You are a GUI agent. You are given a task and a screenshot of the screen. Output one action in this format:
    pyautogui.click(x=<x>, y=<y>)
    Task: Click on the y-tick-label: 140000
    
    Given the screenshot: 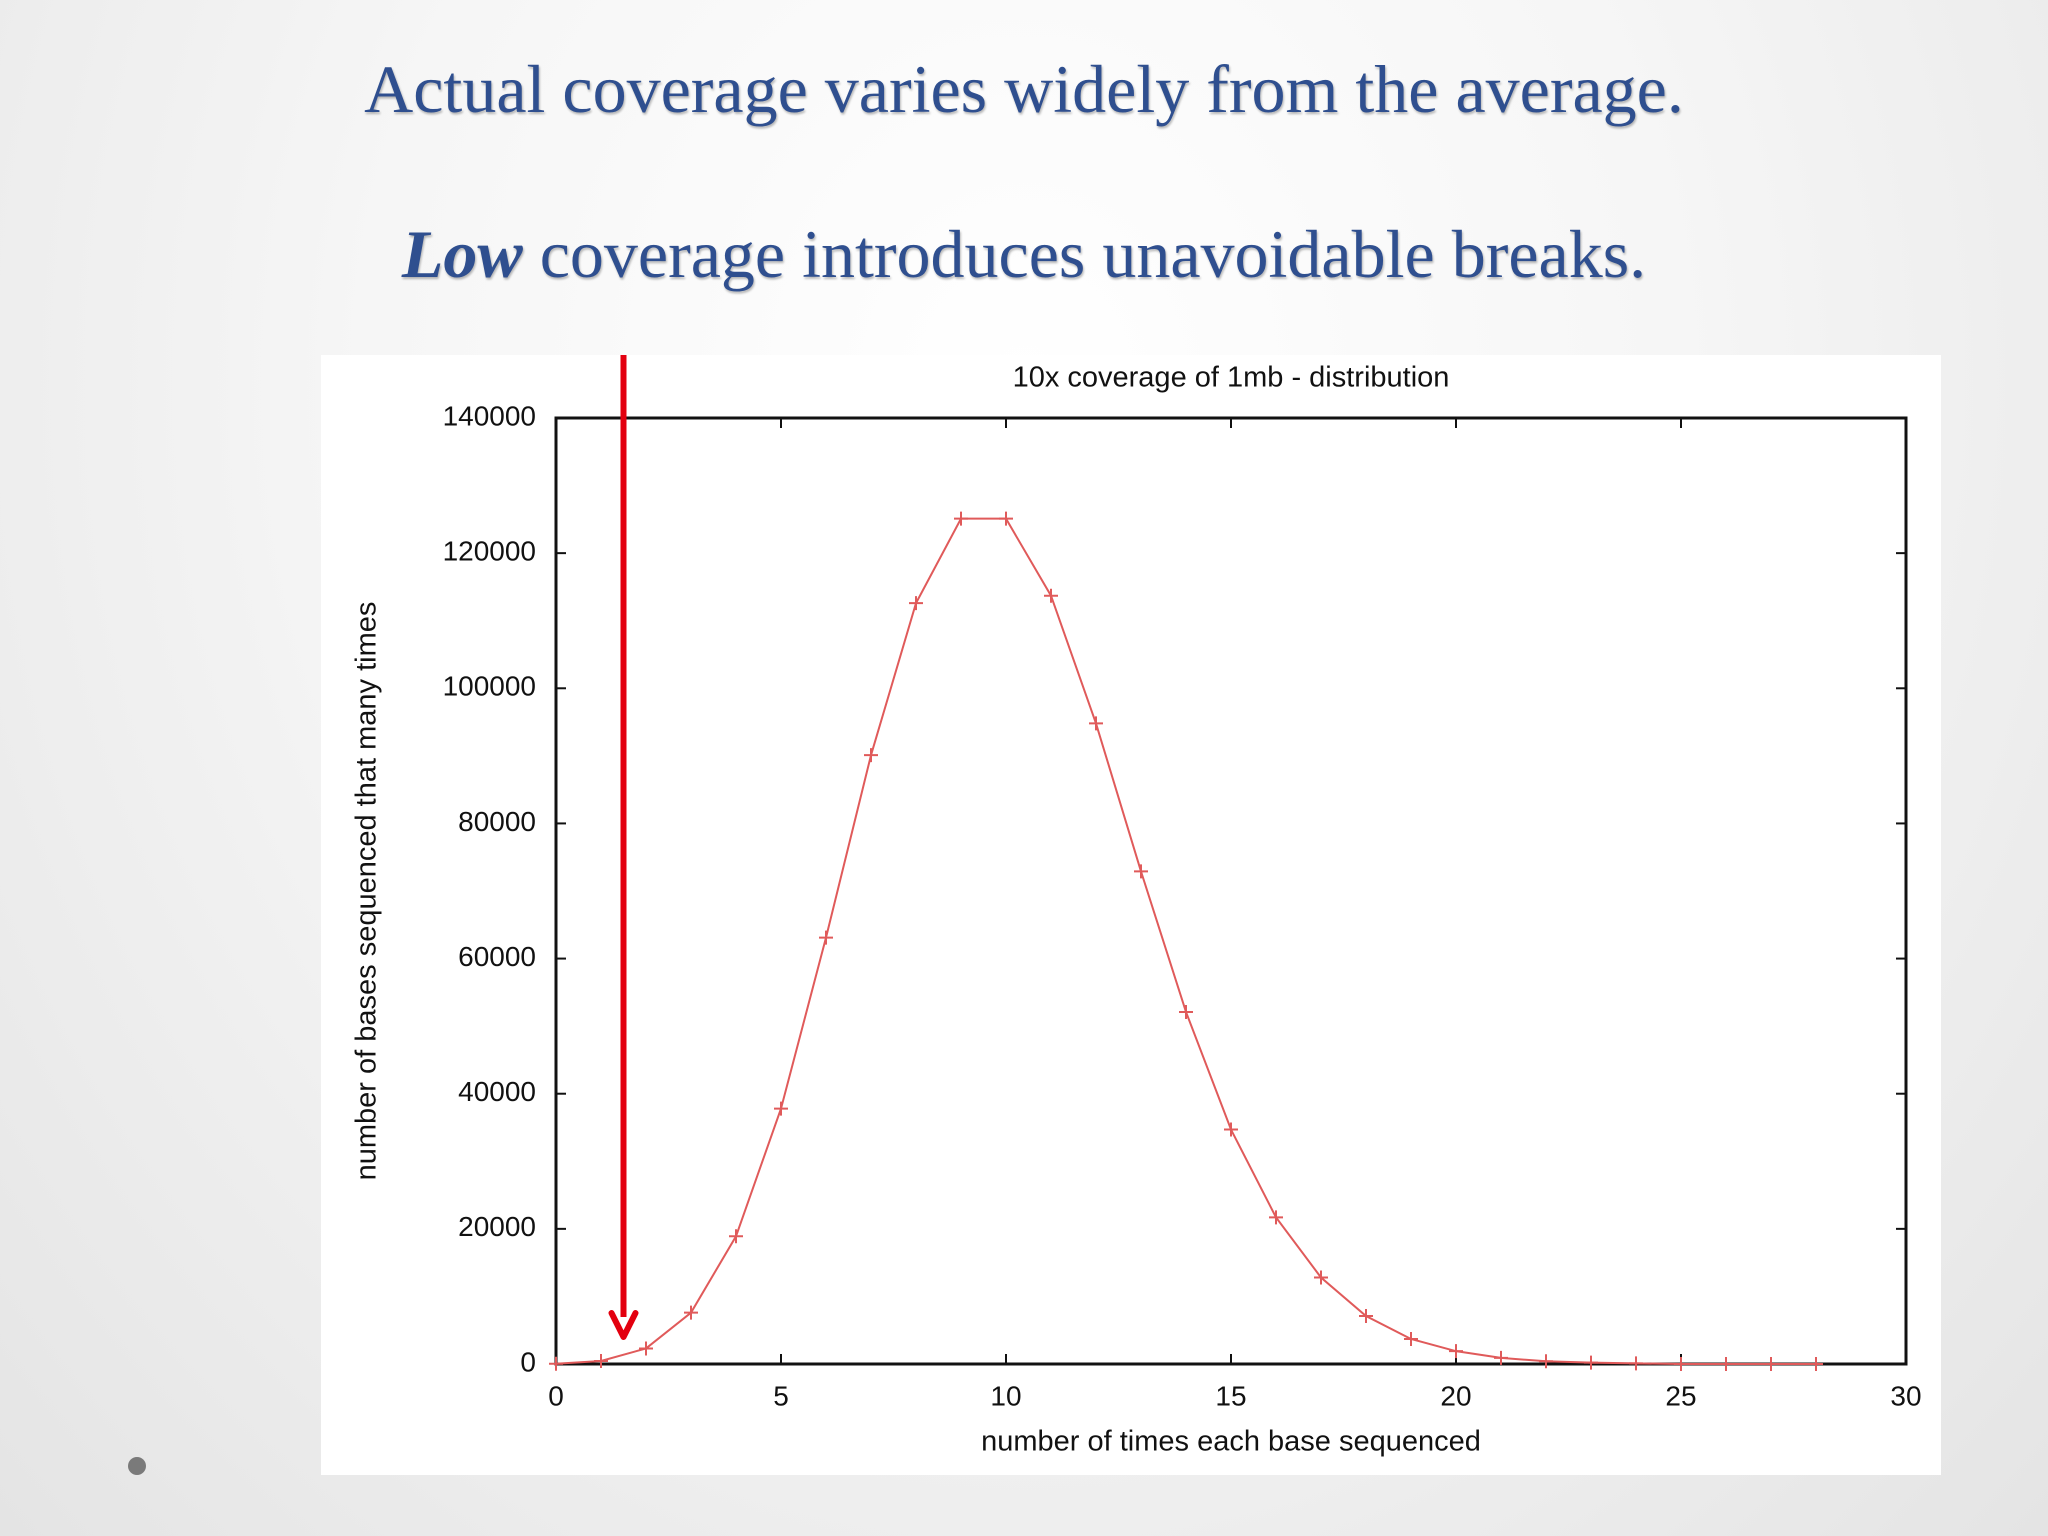 What is the action you would take?
    pyautogui.click(x=489, y=415)
    